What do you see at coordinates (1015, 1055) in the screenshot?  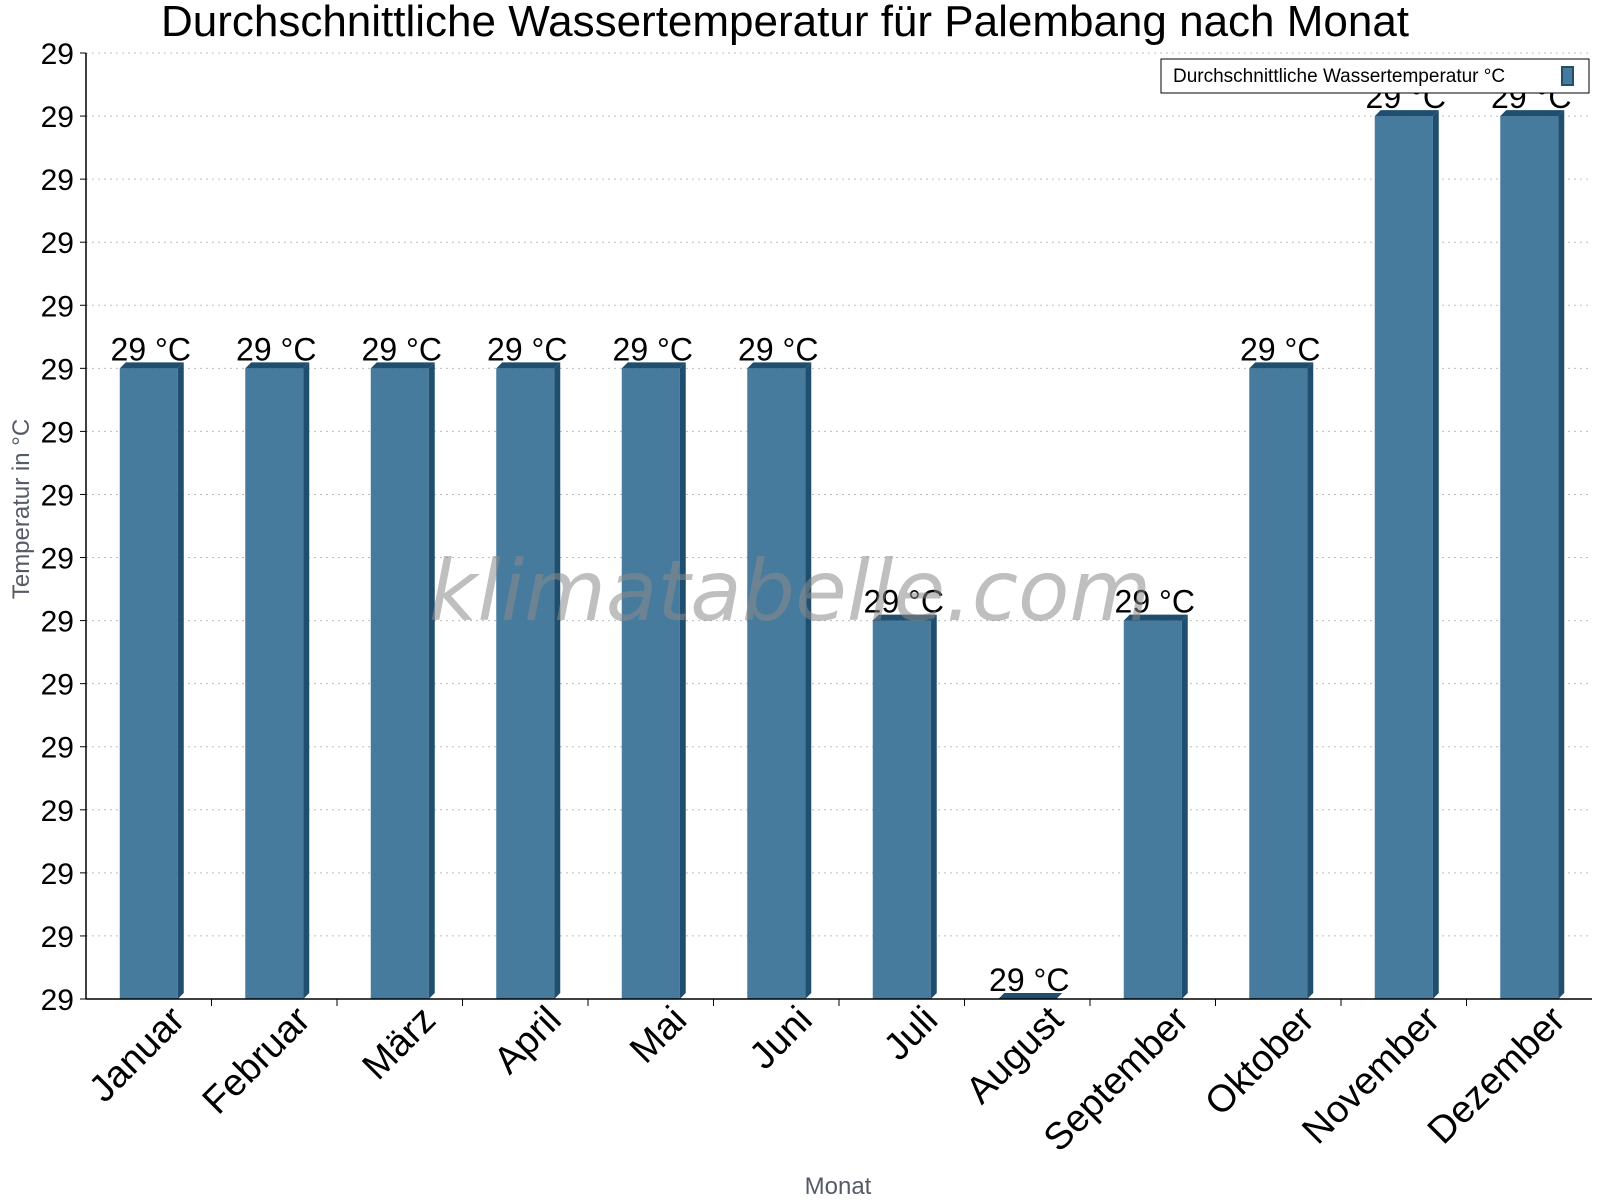 I see `x-tick-label: August` at bounding box center [1015, 1055].